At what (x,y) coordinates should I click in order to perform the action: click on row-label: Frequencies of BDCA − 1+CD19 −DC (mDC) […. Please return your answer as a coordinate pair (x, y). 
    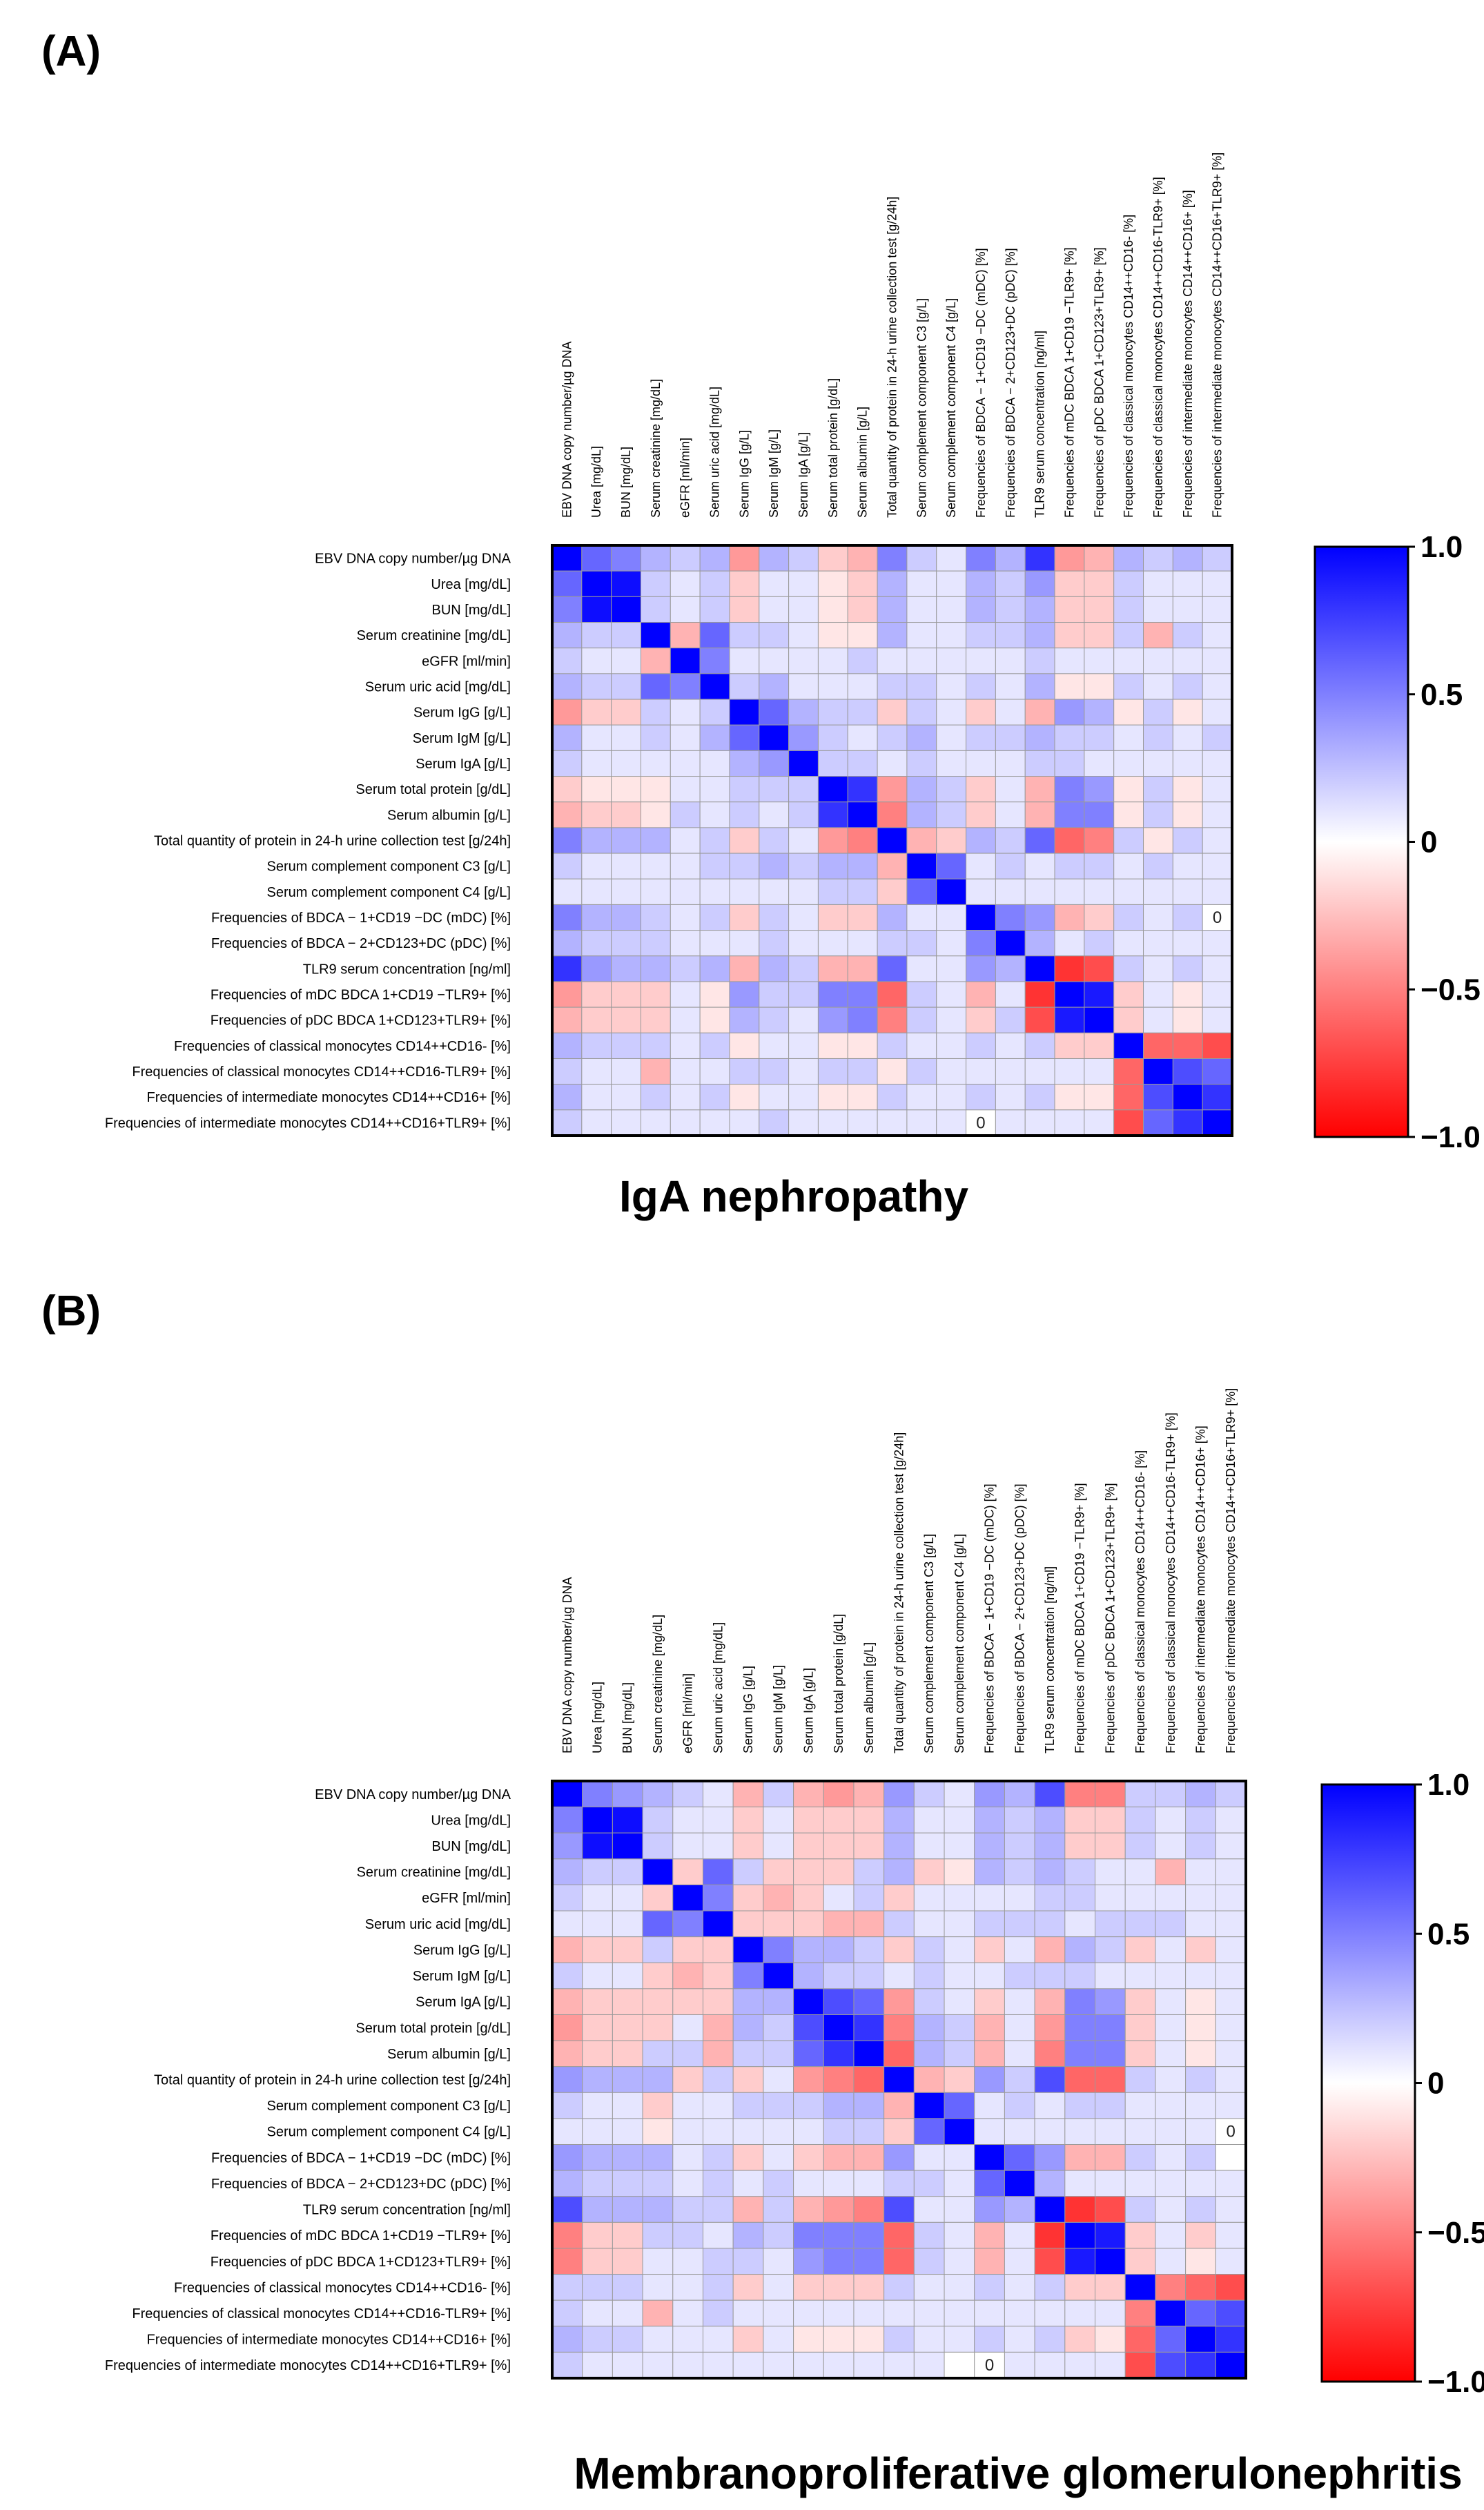
    Looking at the image, I should click on (361, 2158).